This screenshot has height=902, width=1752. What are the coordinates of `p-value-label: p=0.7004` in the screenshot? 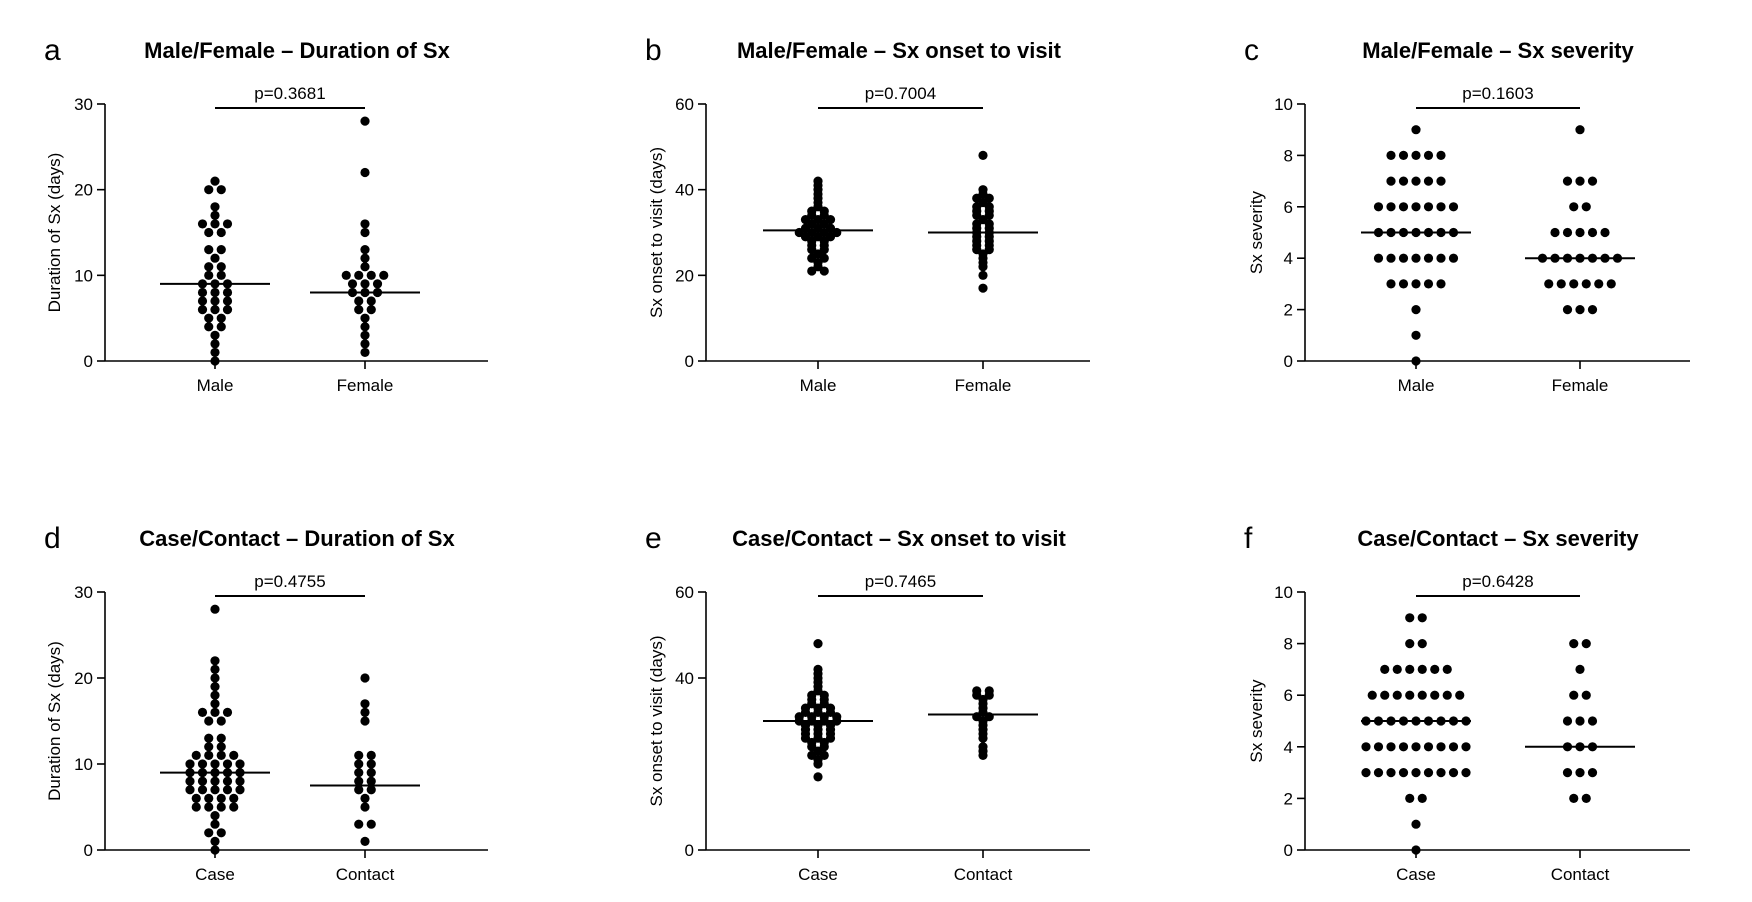 It's located at (900, 93).